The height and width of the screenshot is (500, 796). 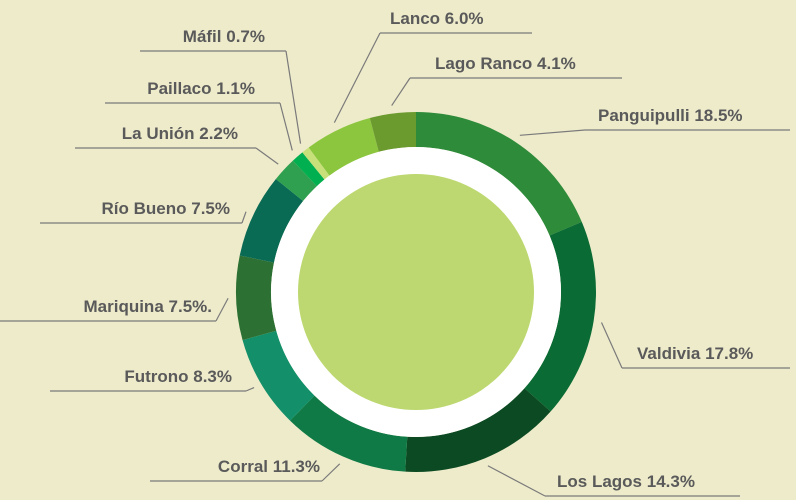 What do you see at coordinates (123, 306) in the screenshot?
I see `label-name: Mariquina` at bounding box center [123, 306].